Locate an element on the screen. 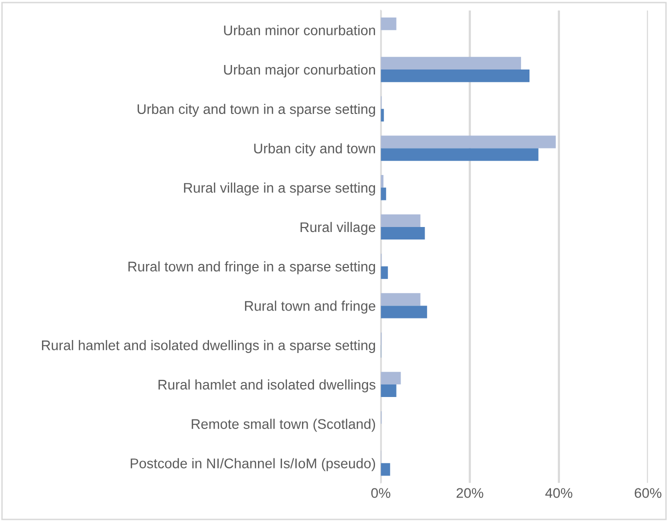 Image resolution: width=668 pixels, height=522 pixels. x-tick-label: 40% is located at coordinates (558, 493).